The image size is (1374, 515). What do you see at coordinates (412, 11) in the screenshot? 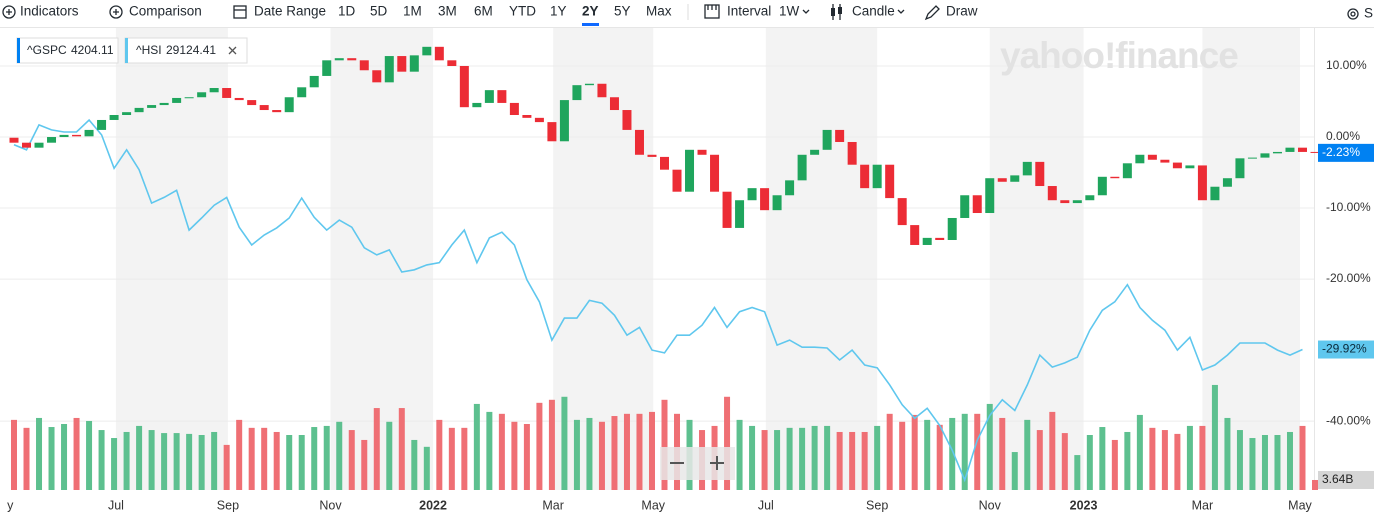
I see `range-button: 1M` at bounding box center [412, 11].